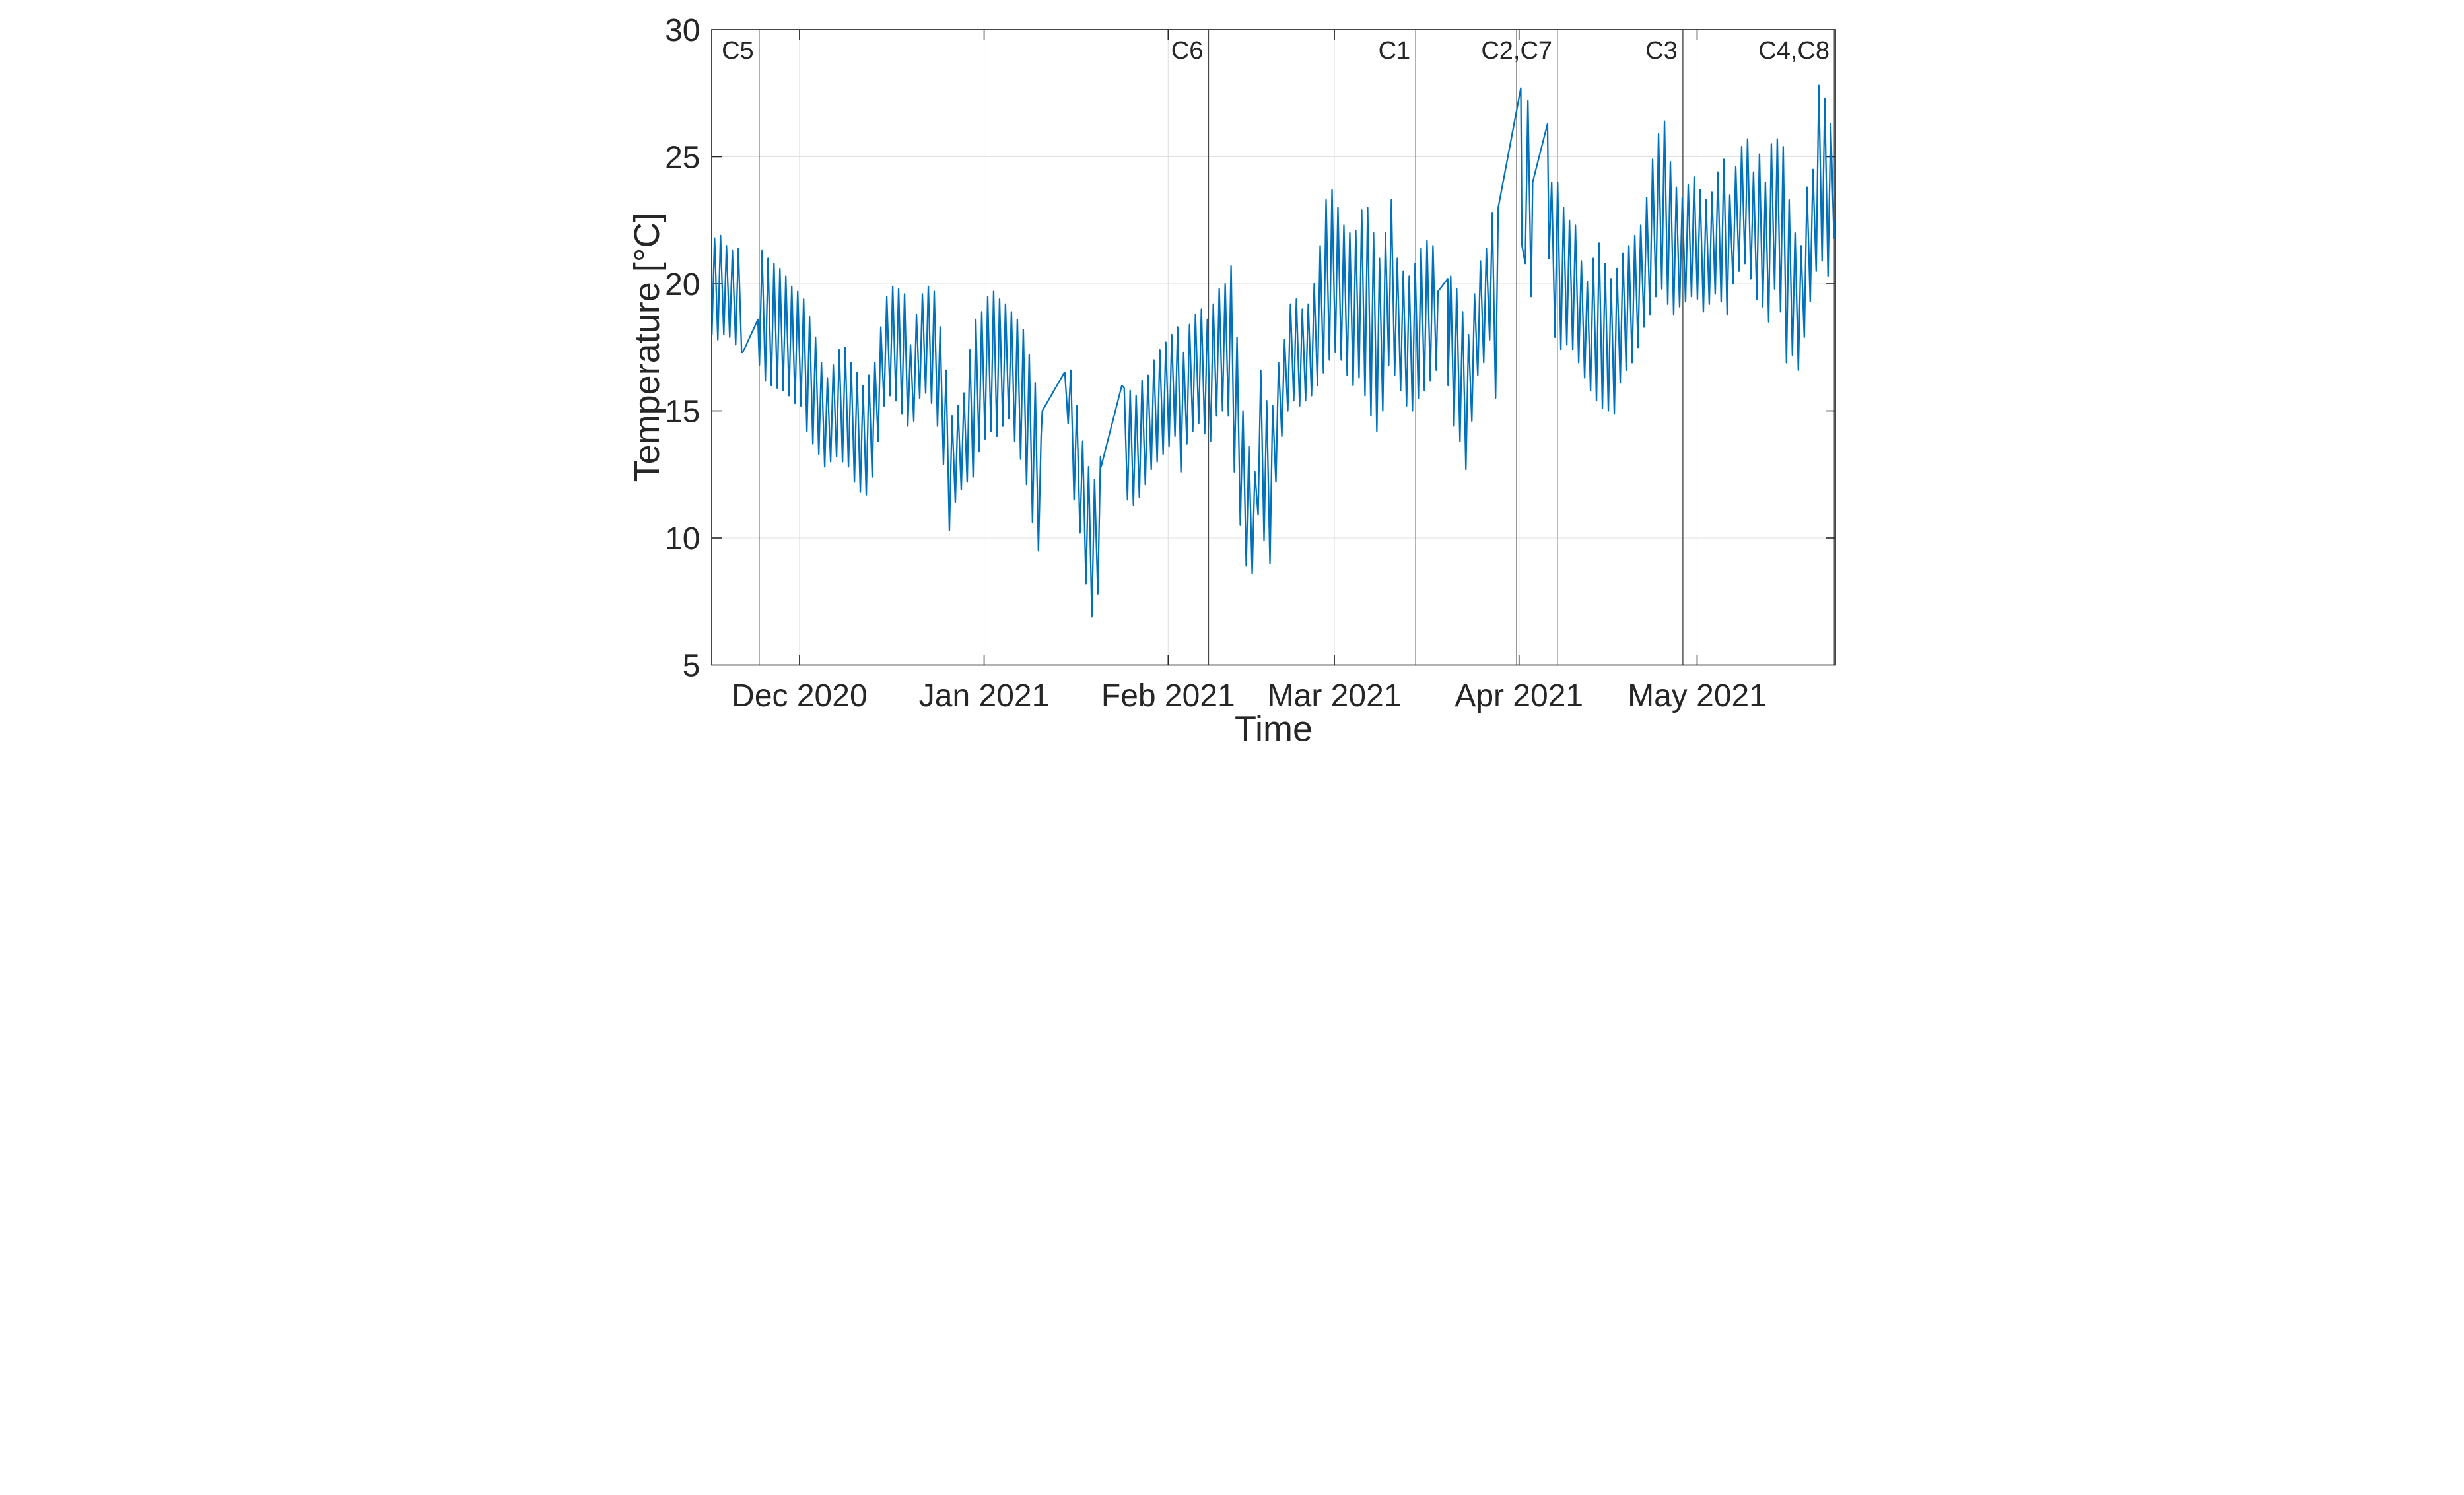 The height and width of the screenshot is (1495, 2464). What do you see at coordinates (1518, 697) in the screenshot?
I see `x-tick-label: Apr 2021` at bounding box center [1518, 697].